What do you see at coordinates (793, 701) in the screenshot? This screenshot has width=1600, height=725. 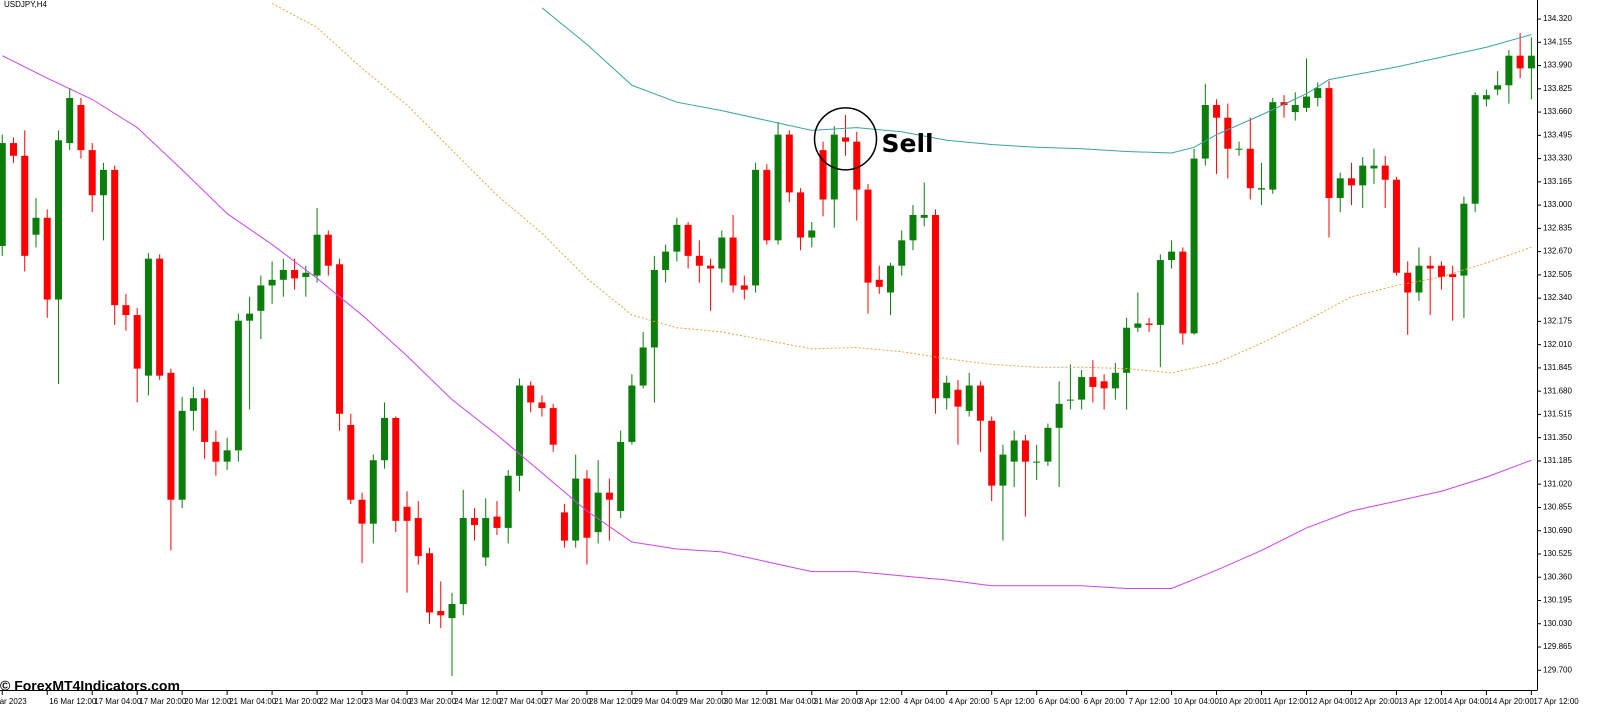 I see `x-tick-label: 31 Mar 04:00` at bounding box center [793, 701].